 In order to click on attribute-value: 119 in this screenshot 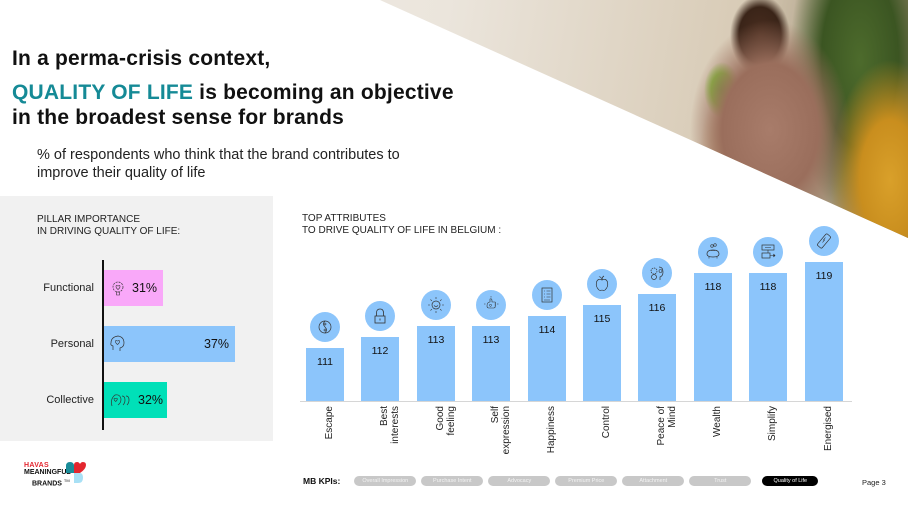, I will do `click(824, 276)`.